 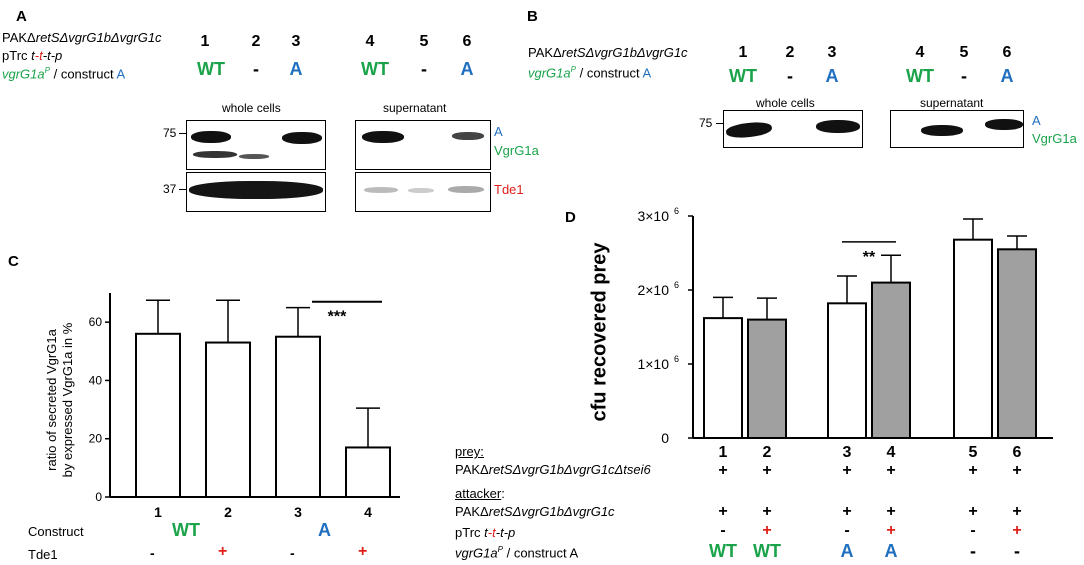 What do you see at coordinates (653, 290) in the screenshot?
I see `y-tick-label: 2×10` at bounding box center [653, 290].